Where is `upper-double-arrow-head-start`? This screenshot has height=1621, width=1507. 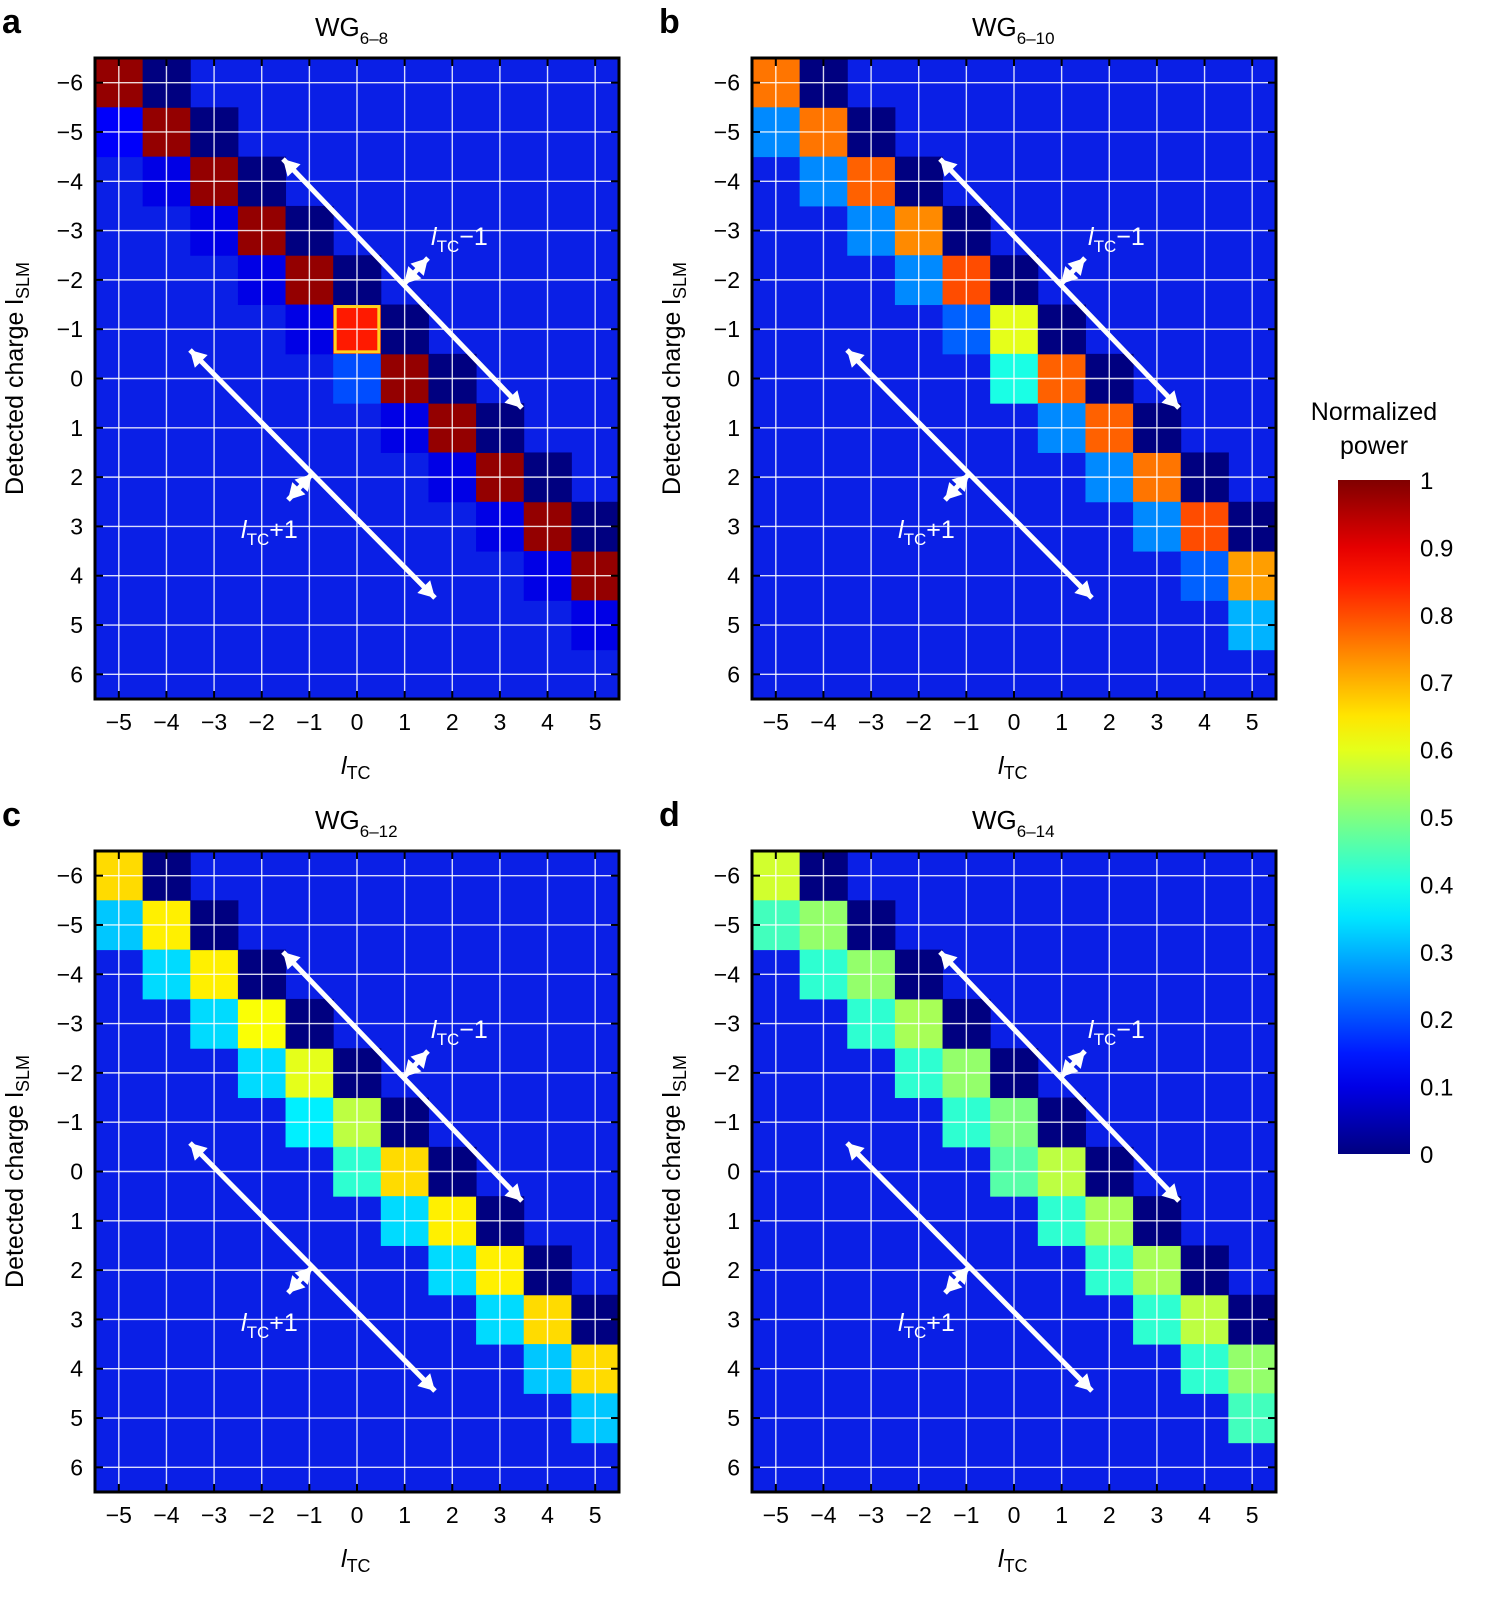 upper-double-arrow-head-start is located at coordinates (949, 168).